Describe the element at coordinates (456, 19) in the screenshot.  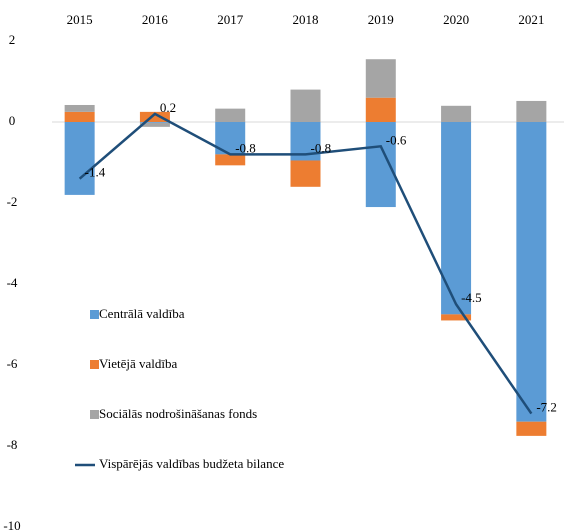
I see `x-tick-label: 2020` at that location.